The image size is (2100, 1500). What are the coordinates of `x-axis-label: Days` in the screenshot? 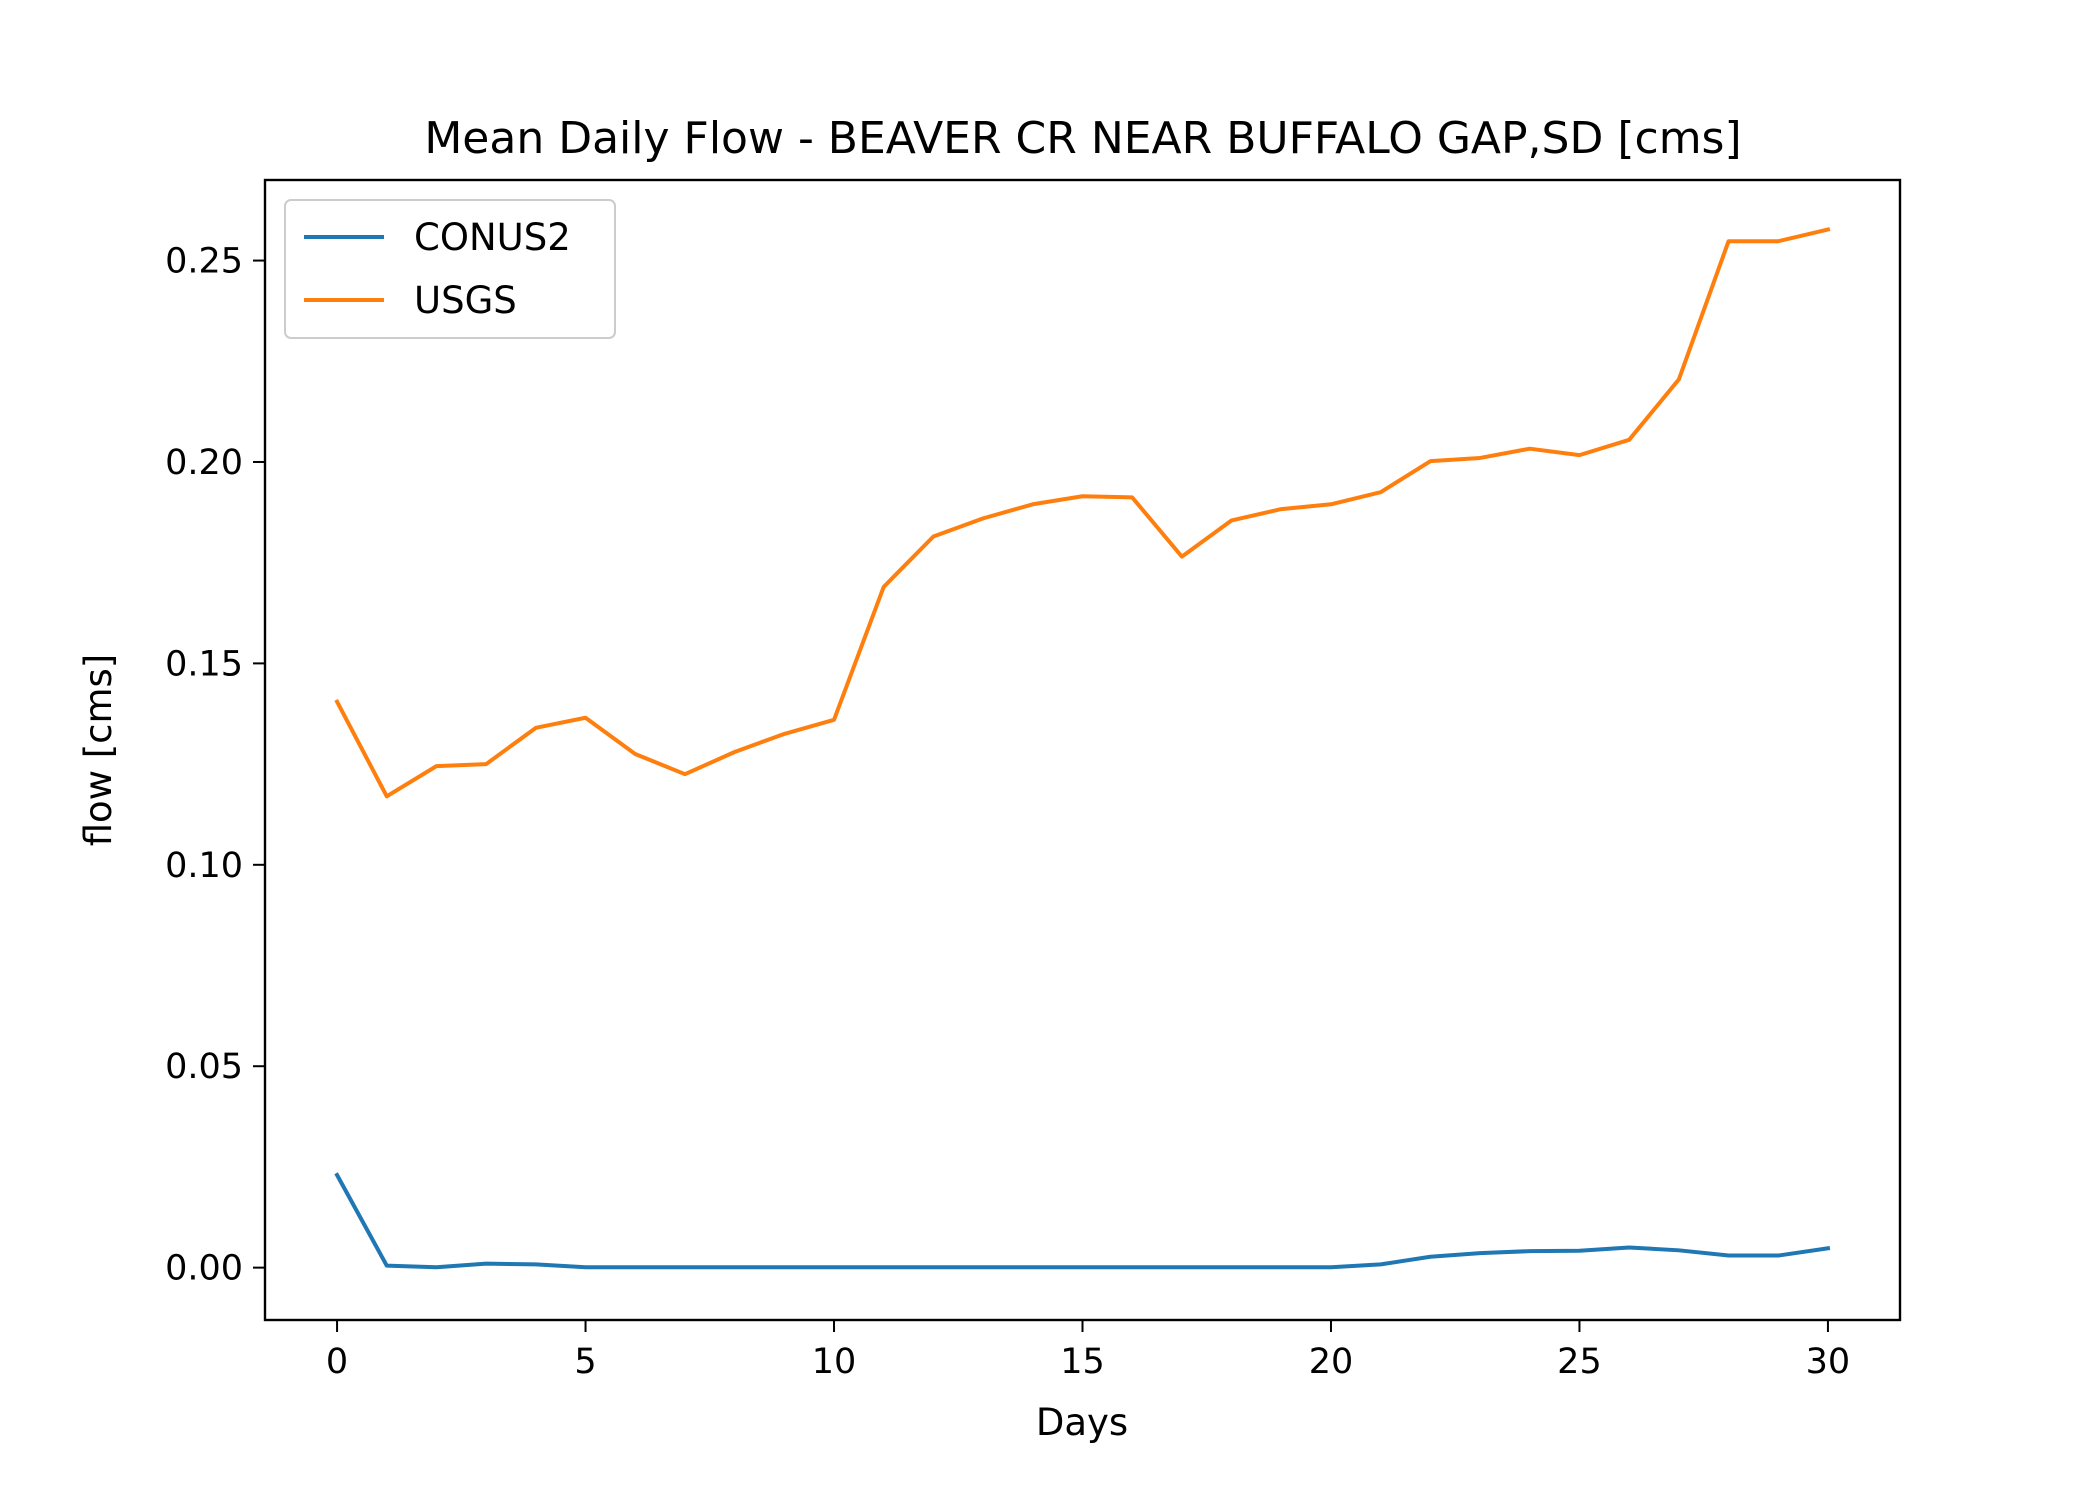 It's located at (1082, 1422).